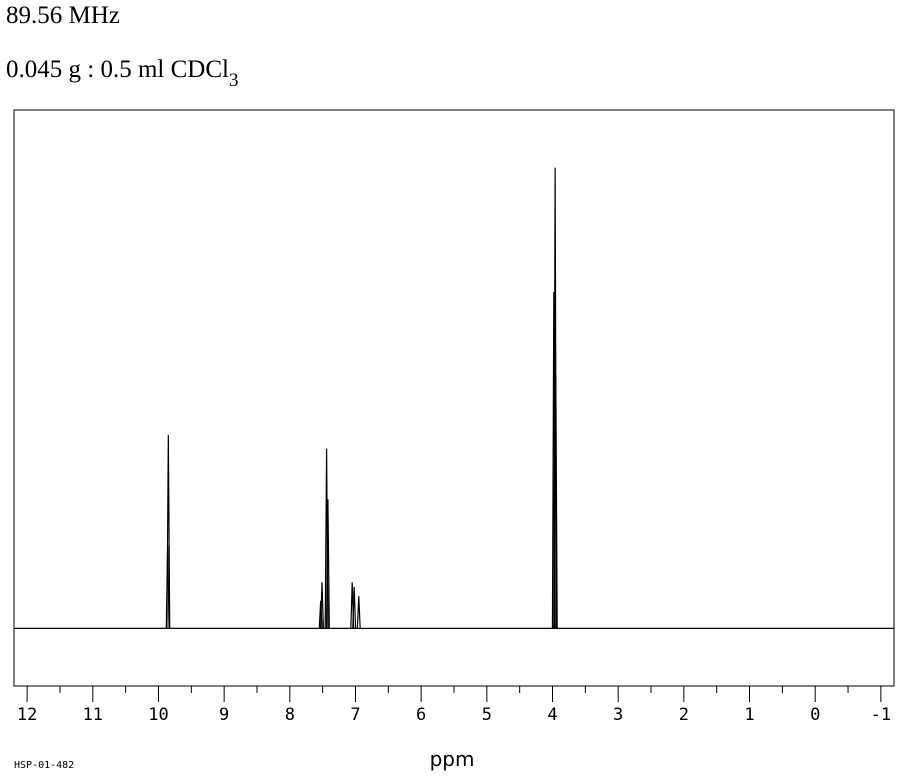 Image resolution: width=903 pixels, height=779 pixels. I want to click on x-tick-label: 8, so click(290, 715).